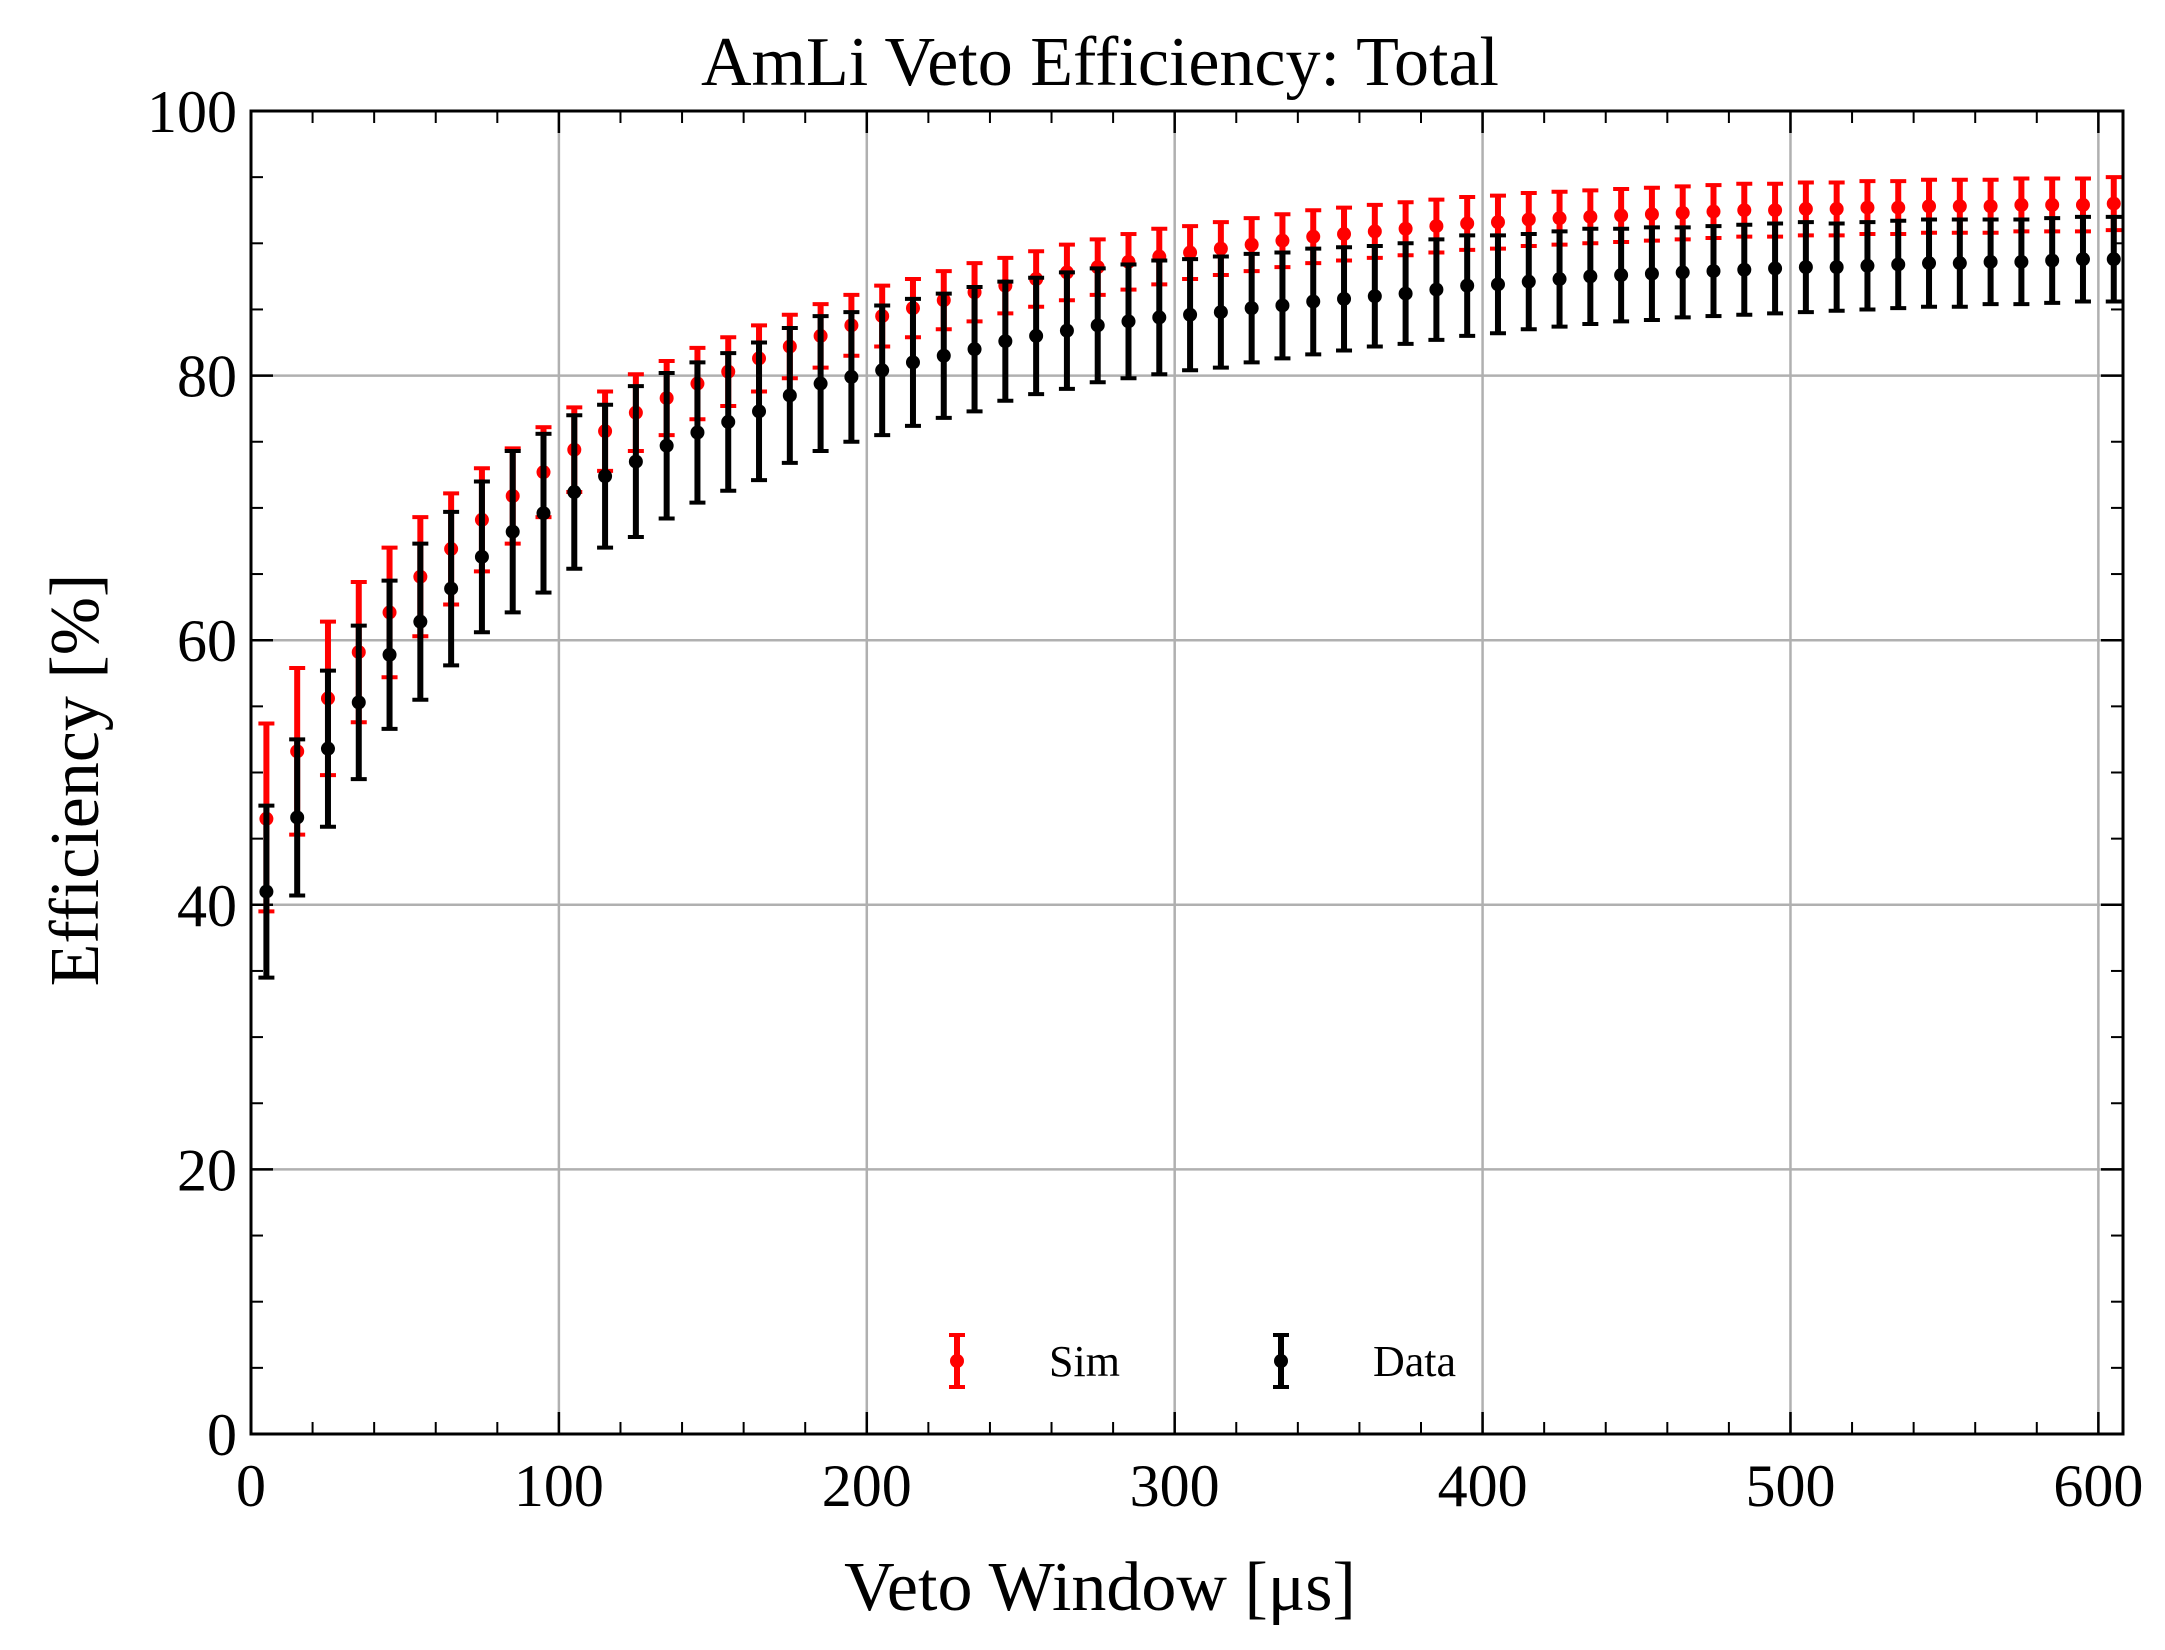 The image size is (2165, 1650). Describe the element at coordinates (1100, 62) in the screenshot. I see `chart-title: AmLi Veto Efficiency: Total` at that location.